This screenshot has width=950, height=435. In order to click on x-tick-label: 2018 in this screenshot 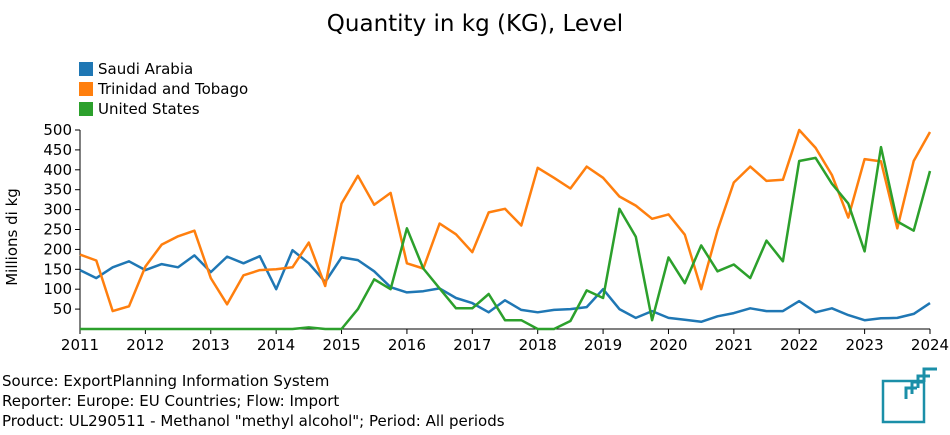, I will do `click(538, 345)`.